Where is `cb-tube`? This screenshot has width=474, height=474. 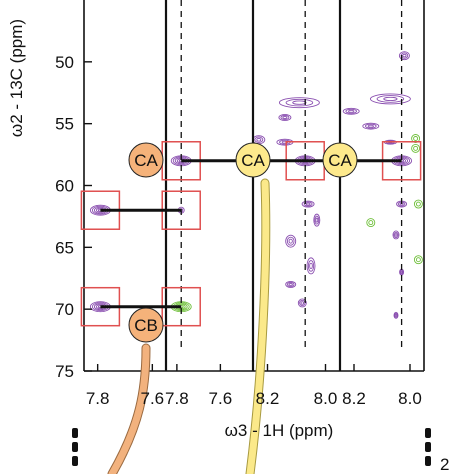 cb-tube is located at coordinates (129, 409).